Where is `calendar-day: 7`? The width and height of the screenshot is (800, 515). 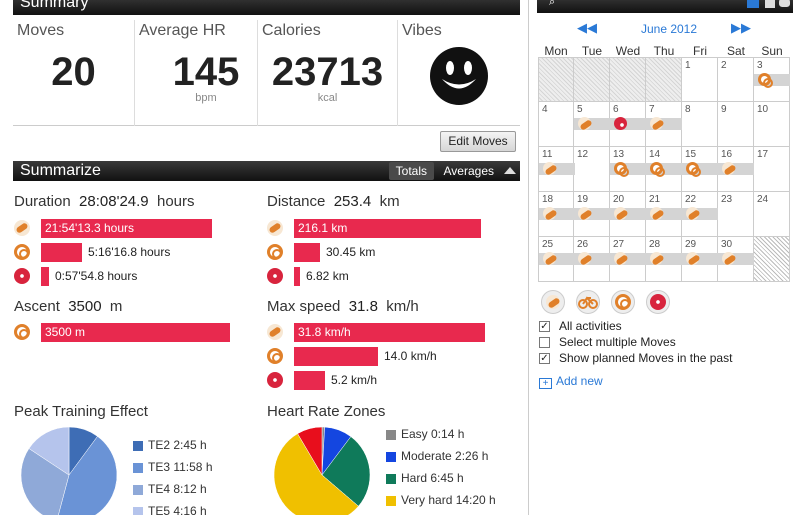
calendar-day: 7 is located at coordinates (664, 124).